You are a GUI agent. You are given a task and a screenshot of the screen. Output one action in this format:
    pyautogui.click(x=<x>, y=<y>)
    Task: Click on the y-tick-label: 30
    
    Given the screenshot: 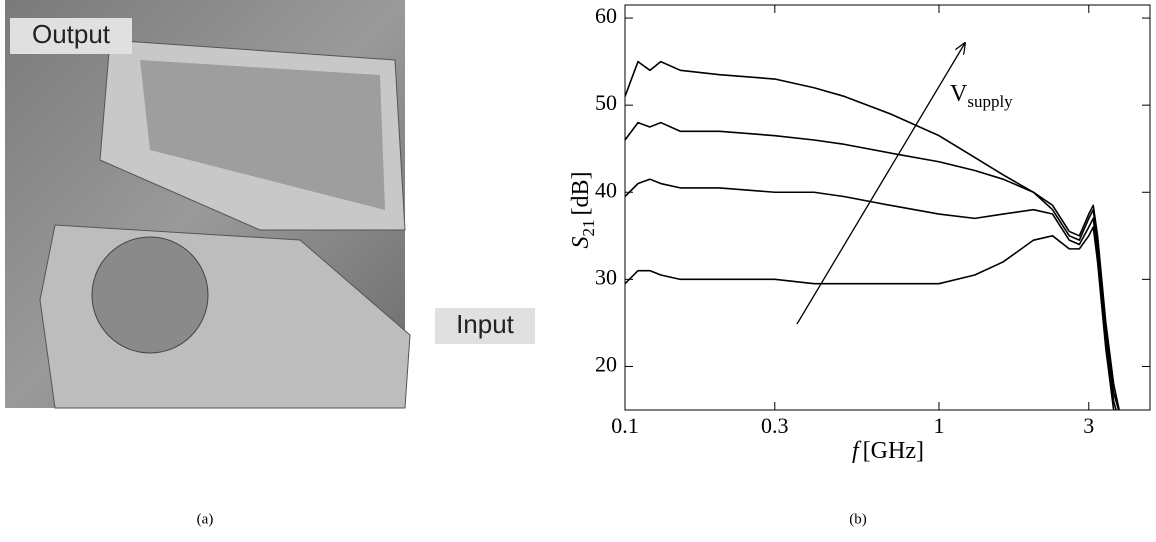 What is the action you would take?
    pyautogui.click(x=606, y=276)
    